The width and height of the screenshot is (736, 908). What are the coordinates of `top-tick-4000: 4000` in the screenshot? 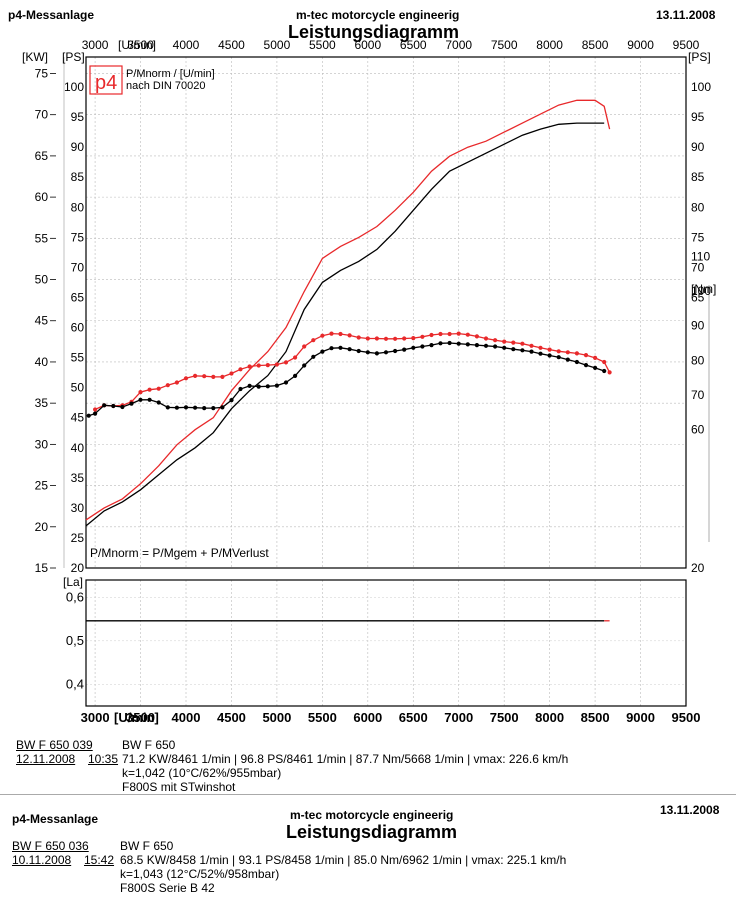 It's located at (186, 45).